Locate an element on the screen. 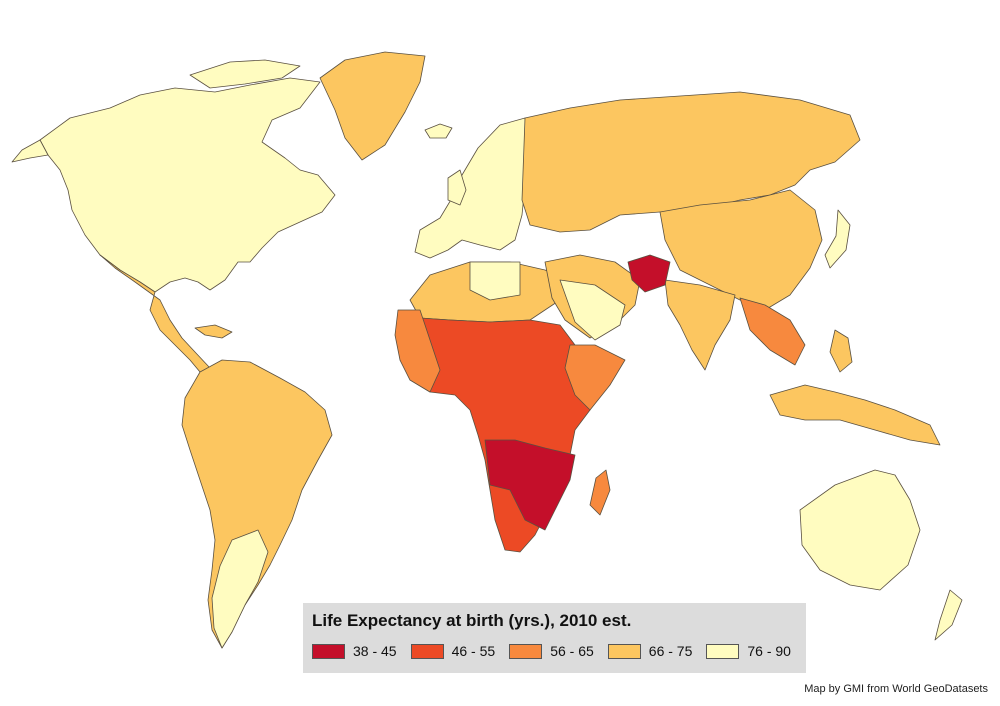 The height and width of the screenshot is (706, 1000). legend-items: 38 - 45 46 - 55 56 - 65 66 - 75 76 - 90 is located at coordinates (554, 651).